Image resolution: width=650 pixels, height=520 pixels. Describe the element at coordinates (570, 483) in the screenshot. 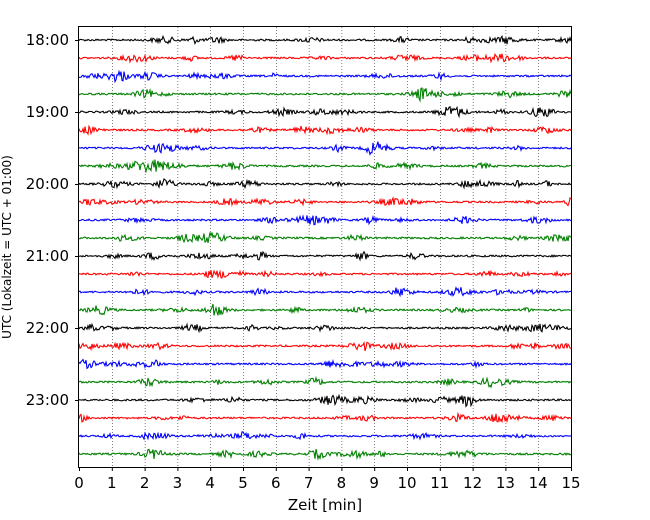

I see `x-tick-label: 15` at that location.